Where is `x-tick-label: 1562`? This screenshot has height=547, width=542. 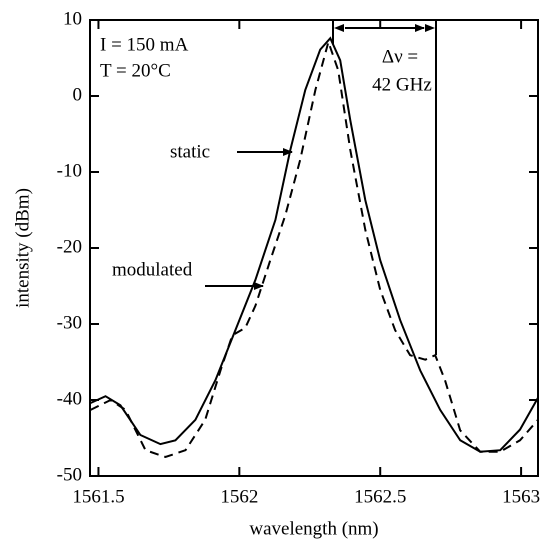 x-tick-label: 1562 is located at coordinates (239, 496).